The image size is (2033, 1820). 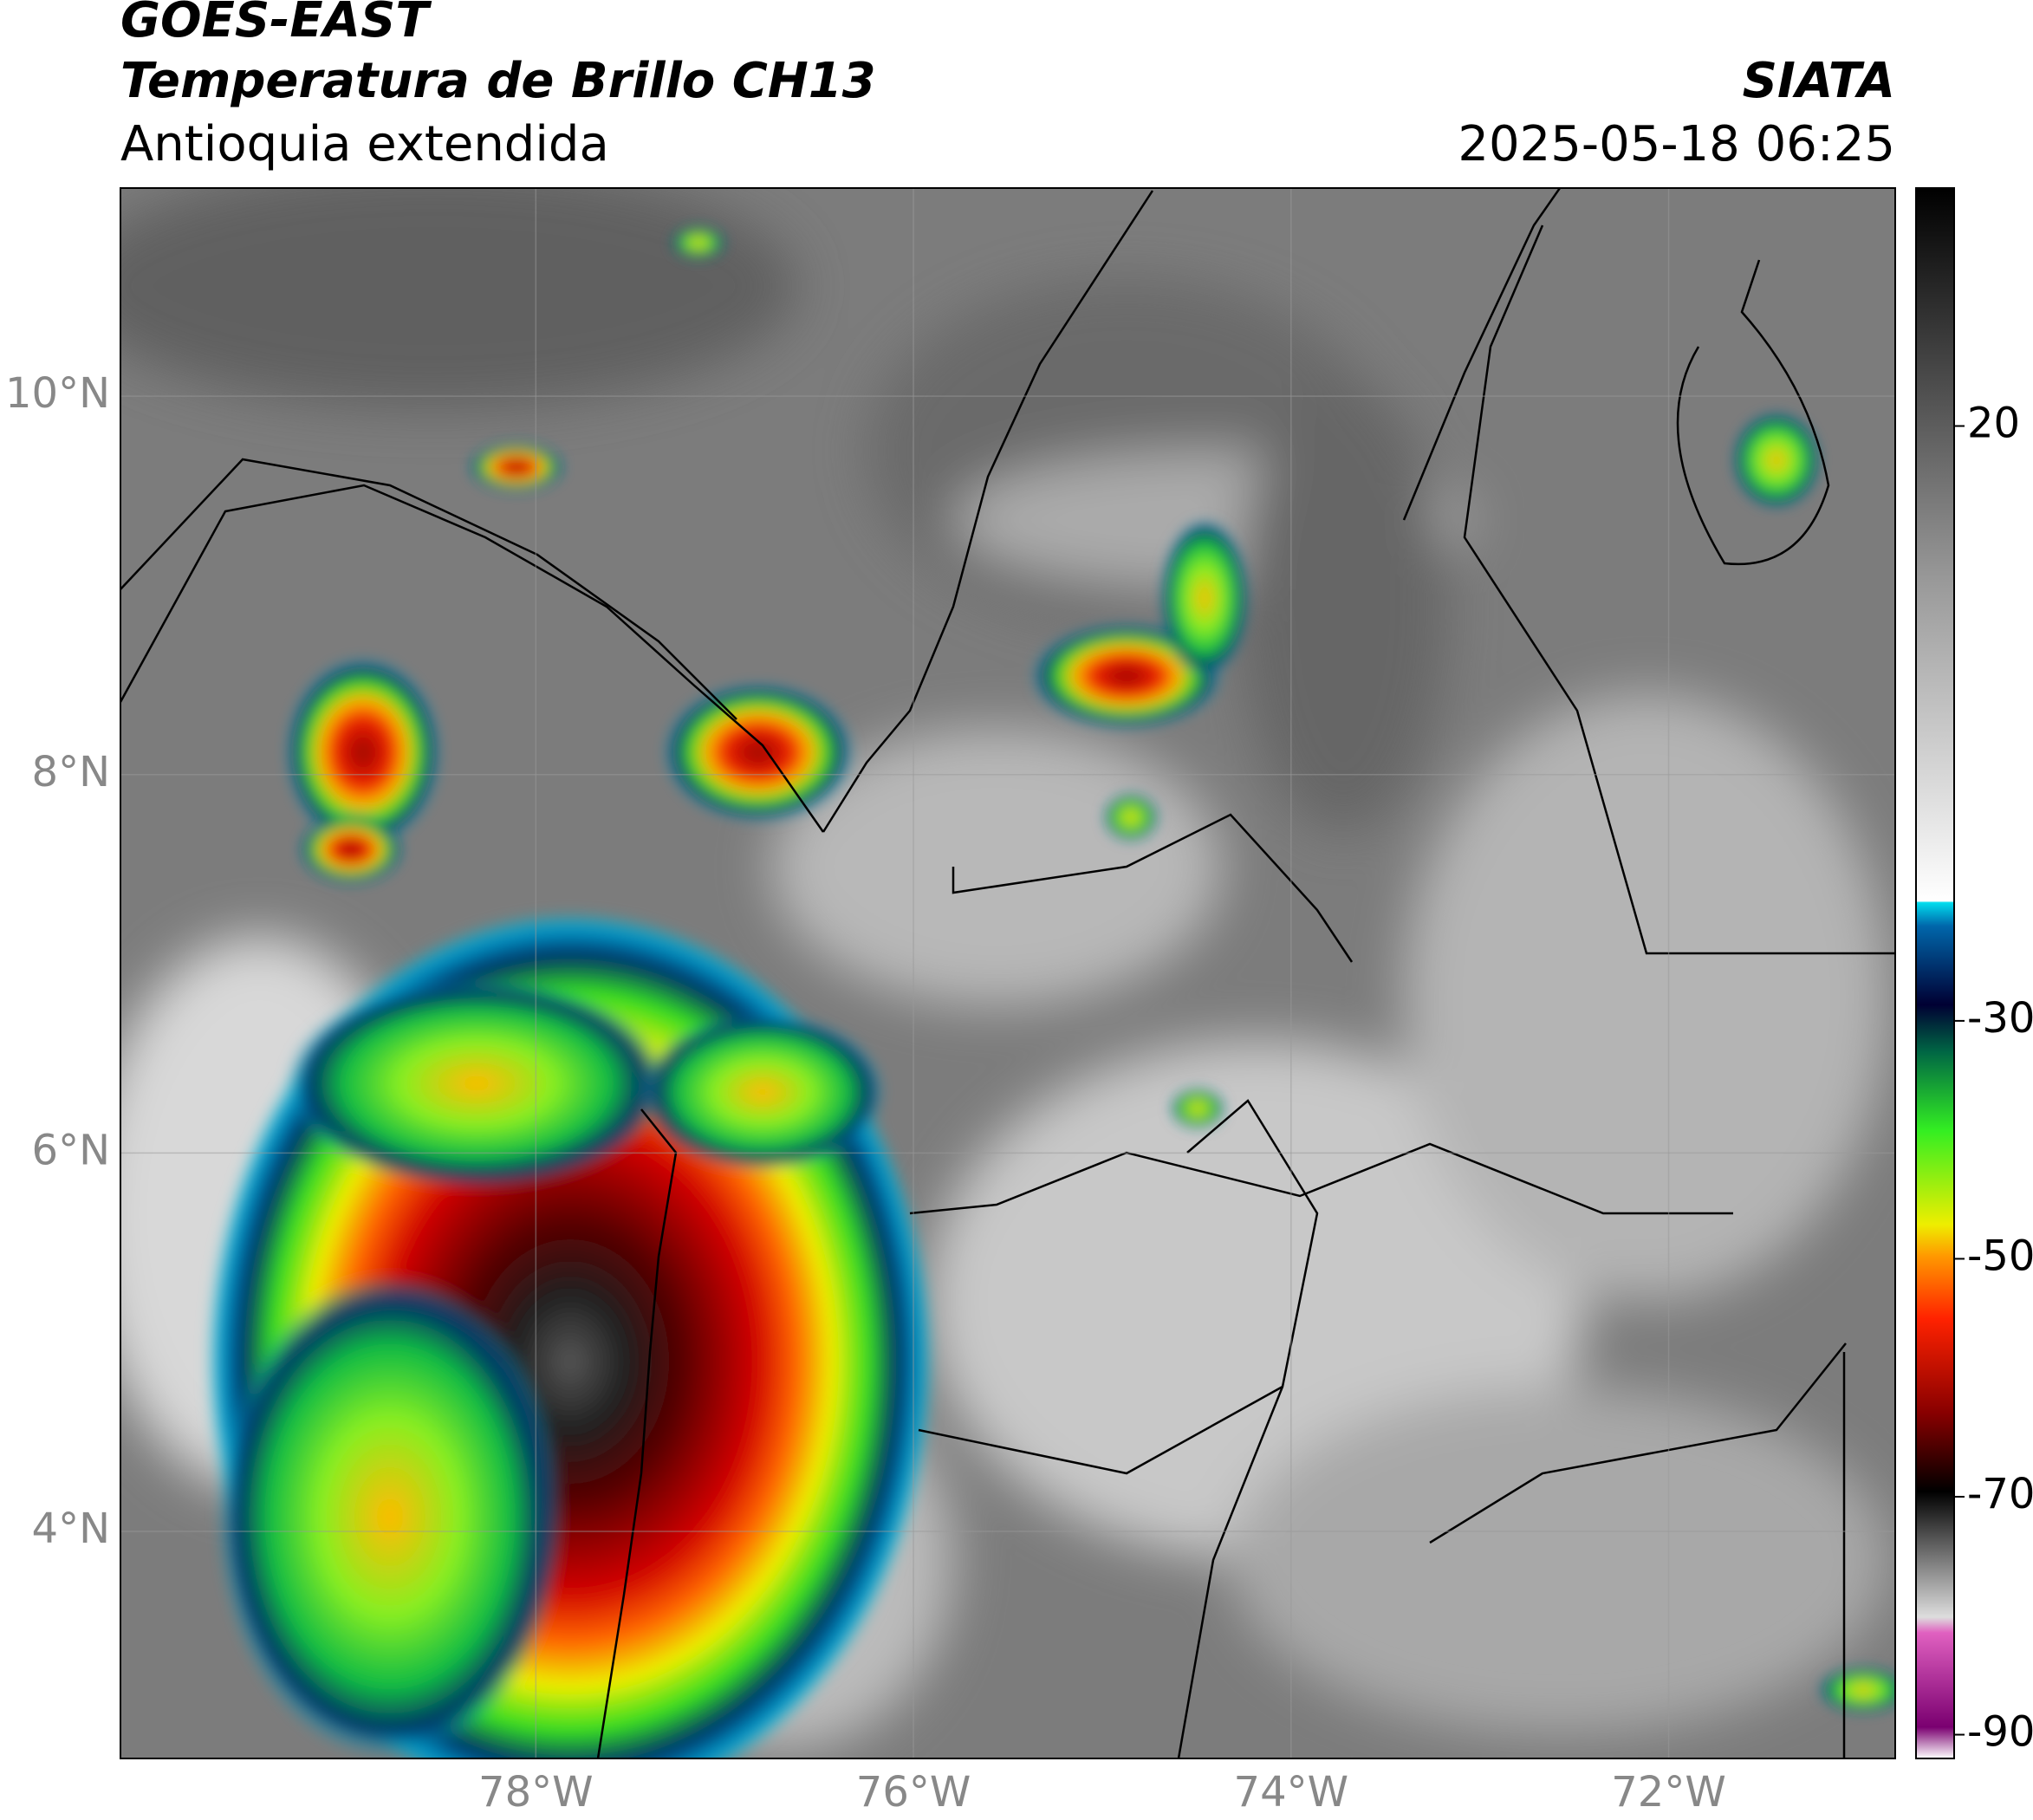 What do you see at coordinates (364, 144) in the screenshot?
I see `region: Antioquia extendida` at bounding box center [364, 144].